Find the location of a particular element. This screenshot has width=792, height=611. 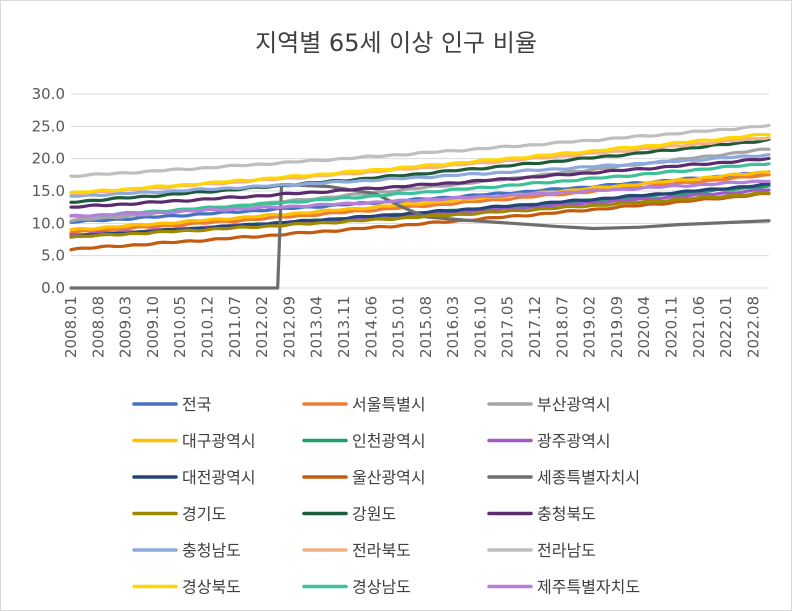

y-tick-label: 15.0 is located at coordinates (48, 191).